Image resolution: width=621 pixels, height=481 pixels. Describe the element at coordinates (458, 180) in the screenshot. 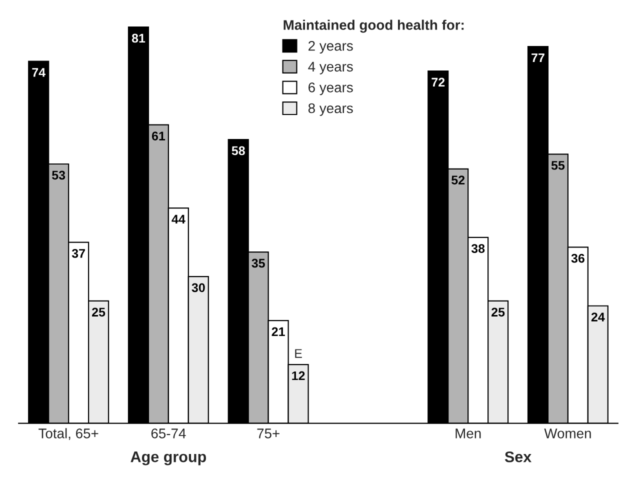

I see `data-label: 52` at that location.